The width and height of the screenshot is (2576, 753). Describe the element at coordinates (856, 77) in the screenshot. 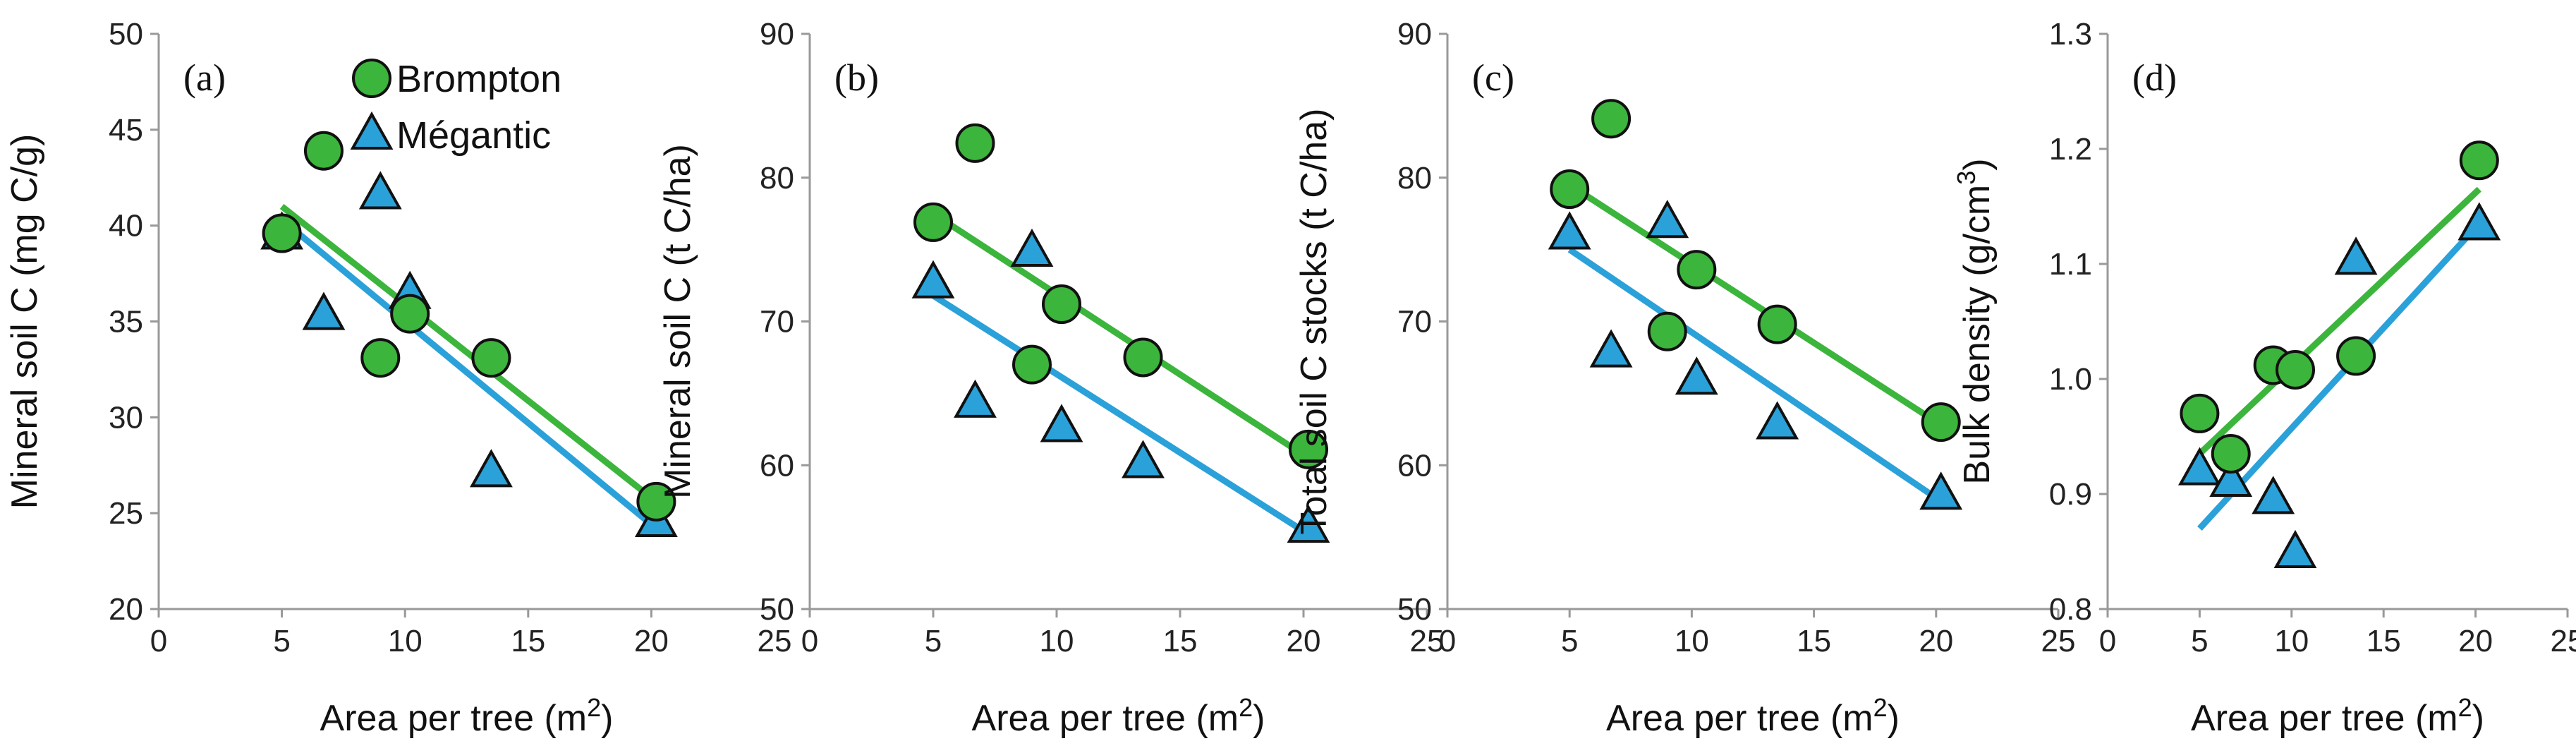

I see `panel-label: (b)` at that location.